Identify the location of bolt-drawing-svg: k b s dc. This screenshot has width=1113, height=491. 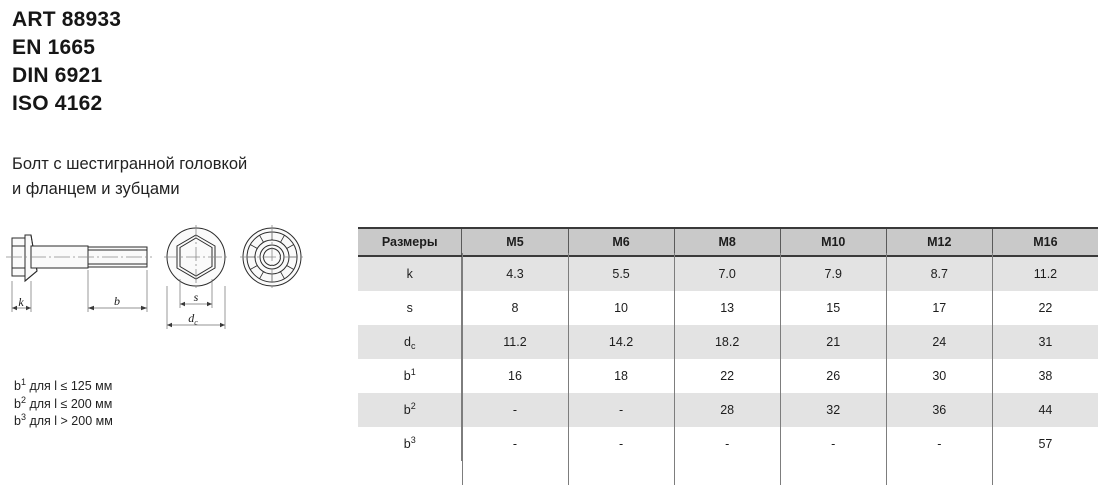
(155, 277).